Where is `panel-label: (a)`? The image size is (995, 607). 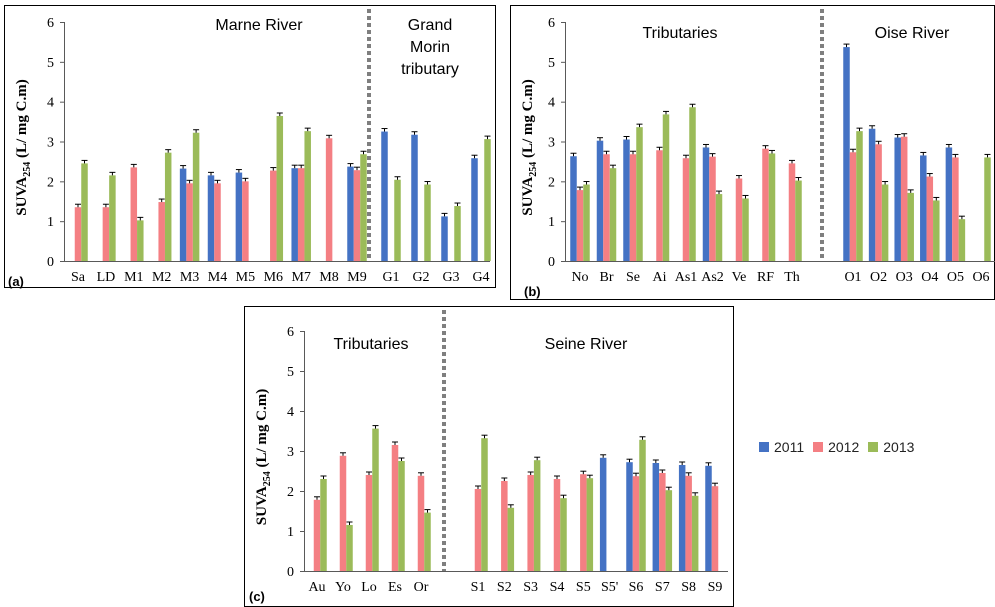
panel-label: (a) is located at coordinates (16, 281).